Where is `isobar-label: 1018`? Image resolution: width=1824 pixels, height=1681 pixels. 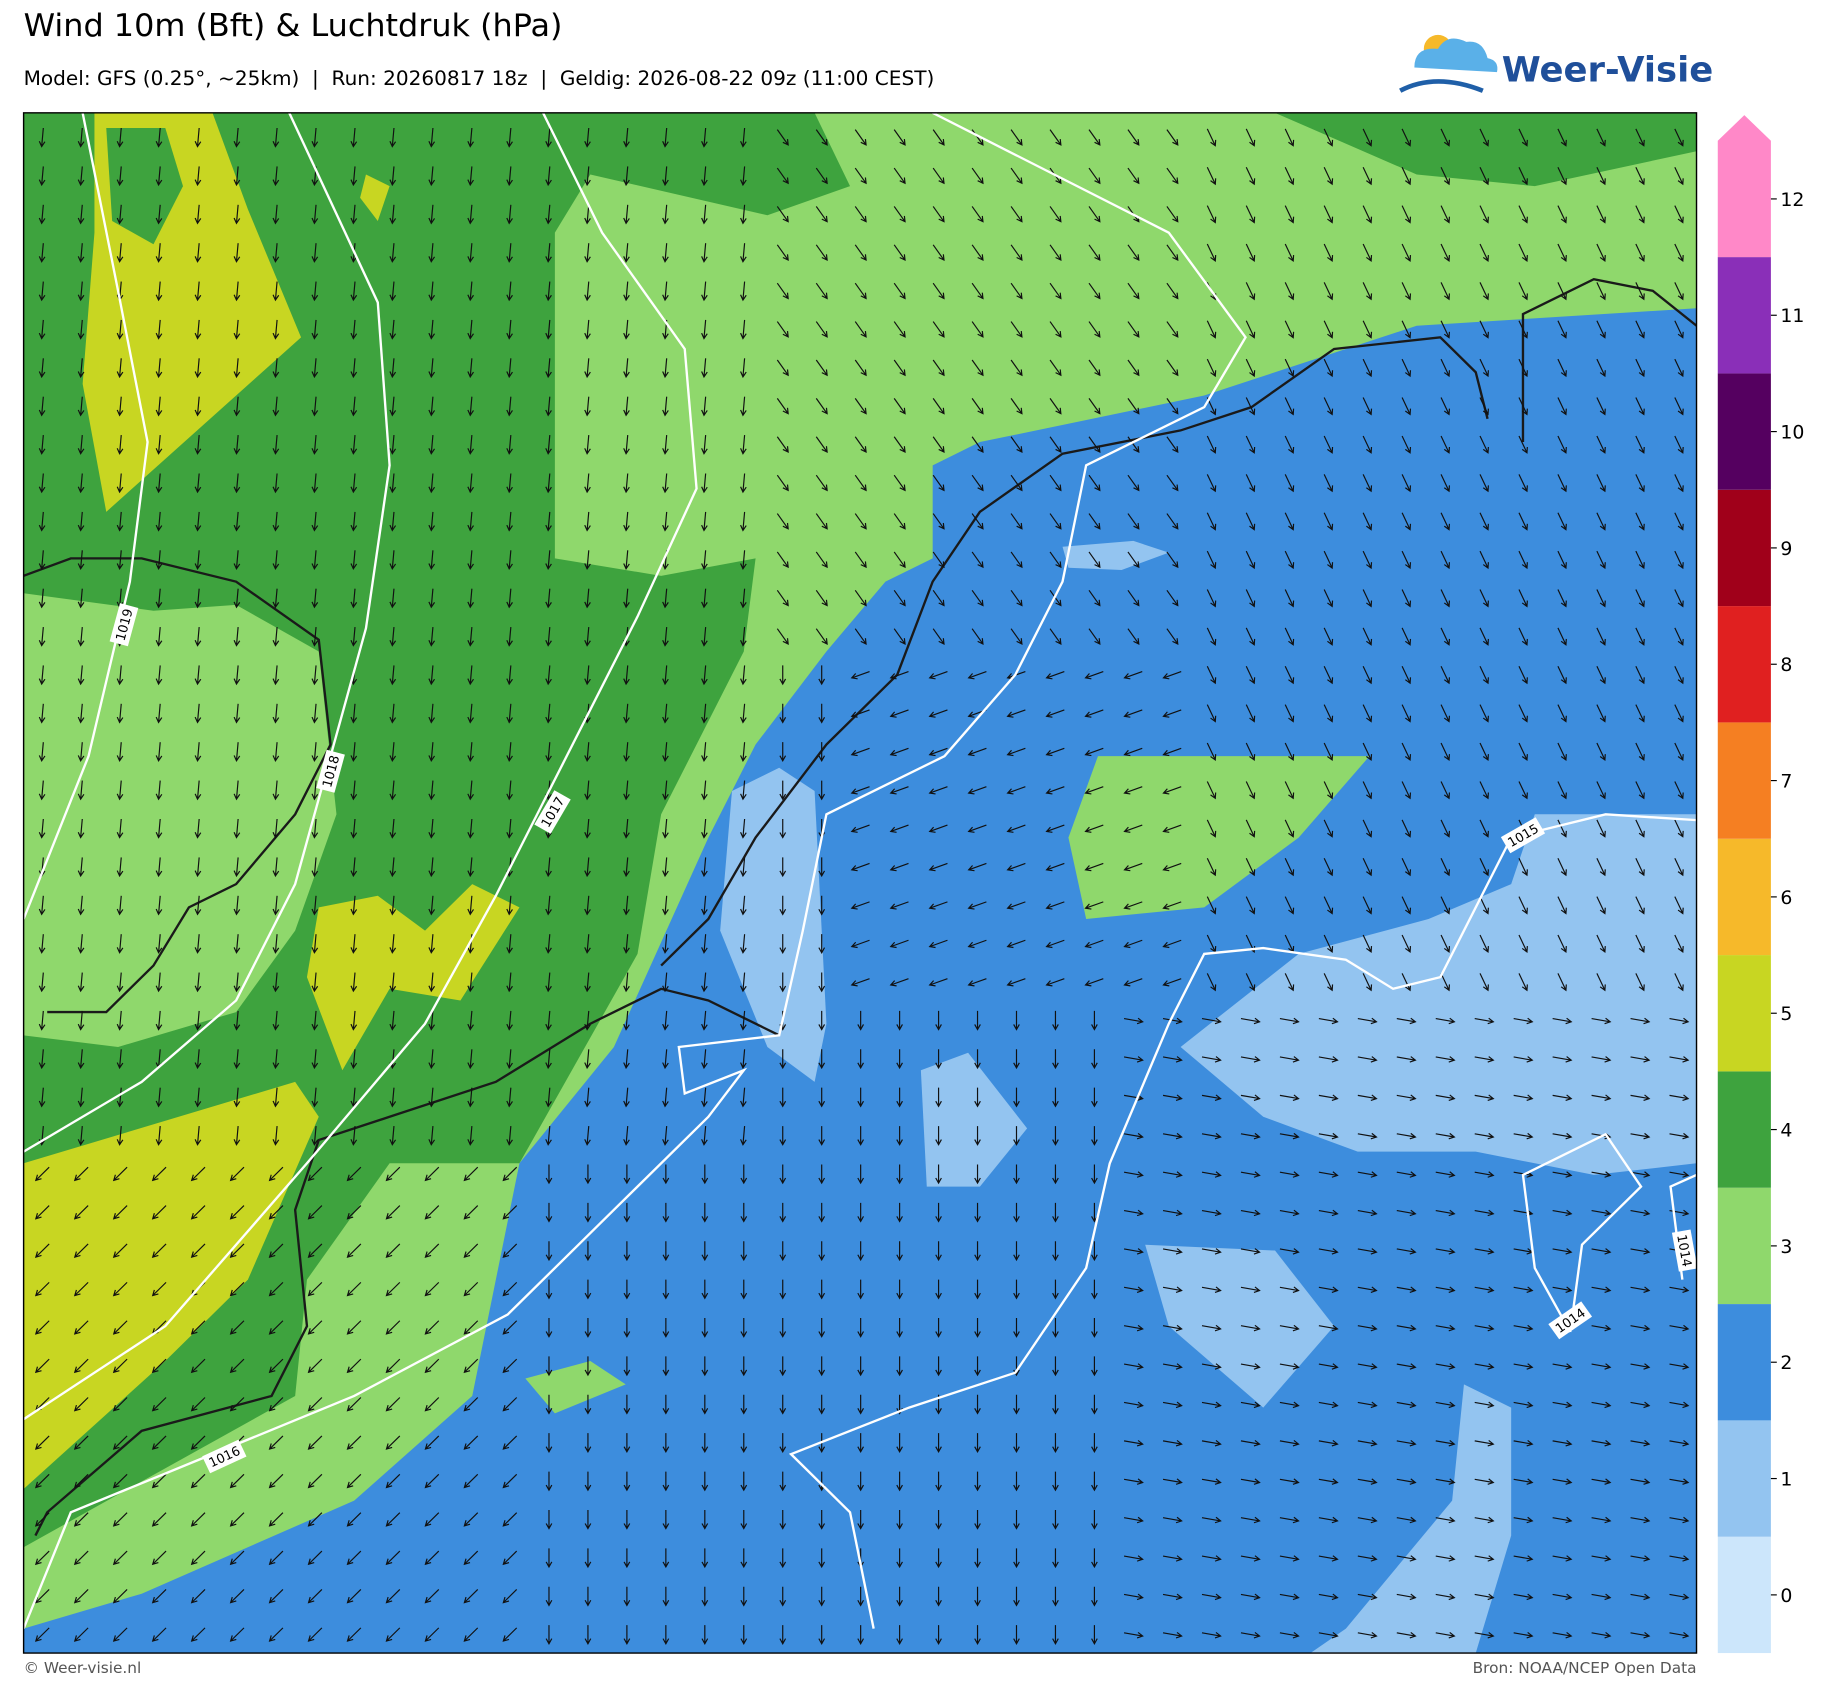
isobar-label: 1018 is located at coordinates (330, 771).